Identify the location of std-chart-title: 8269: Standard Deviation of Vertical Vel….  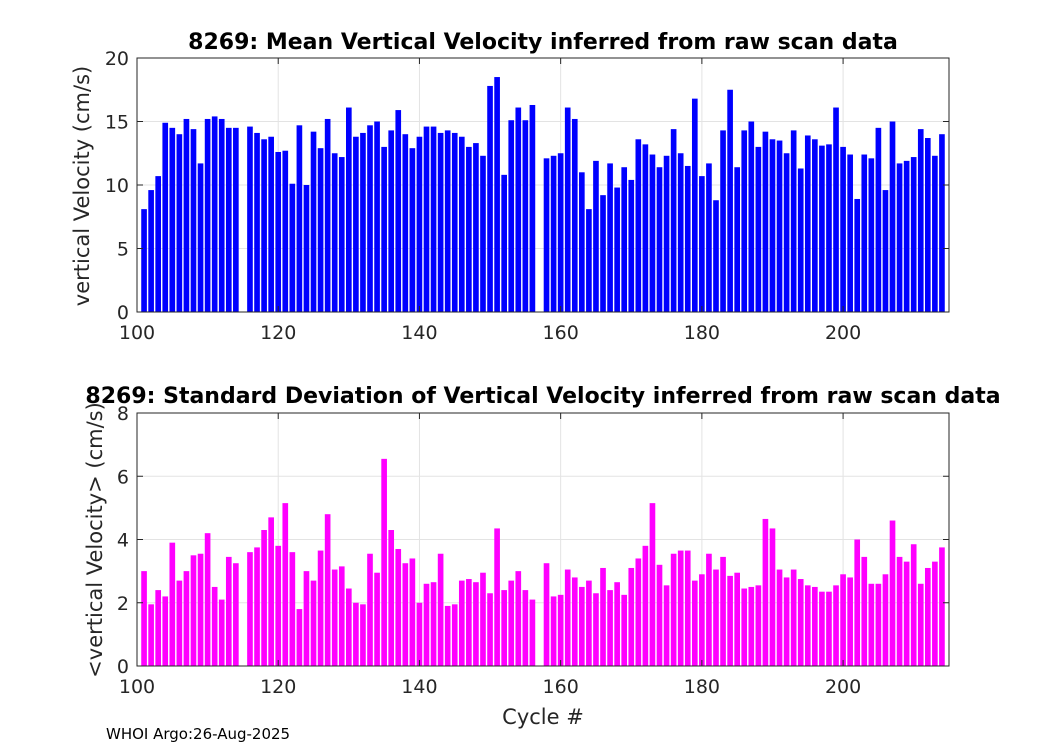
(542, 396).